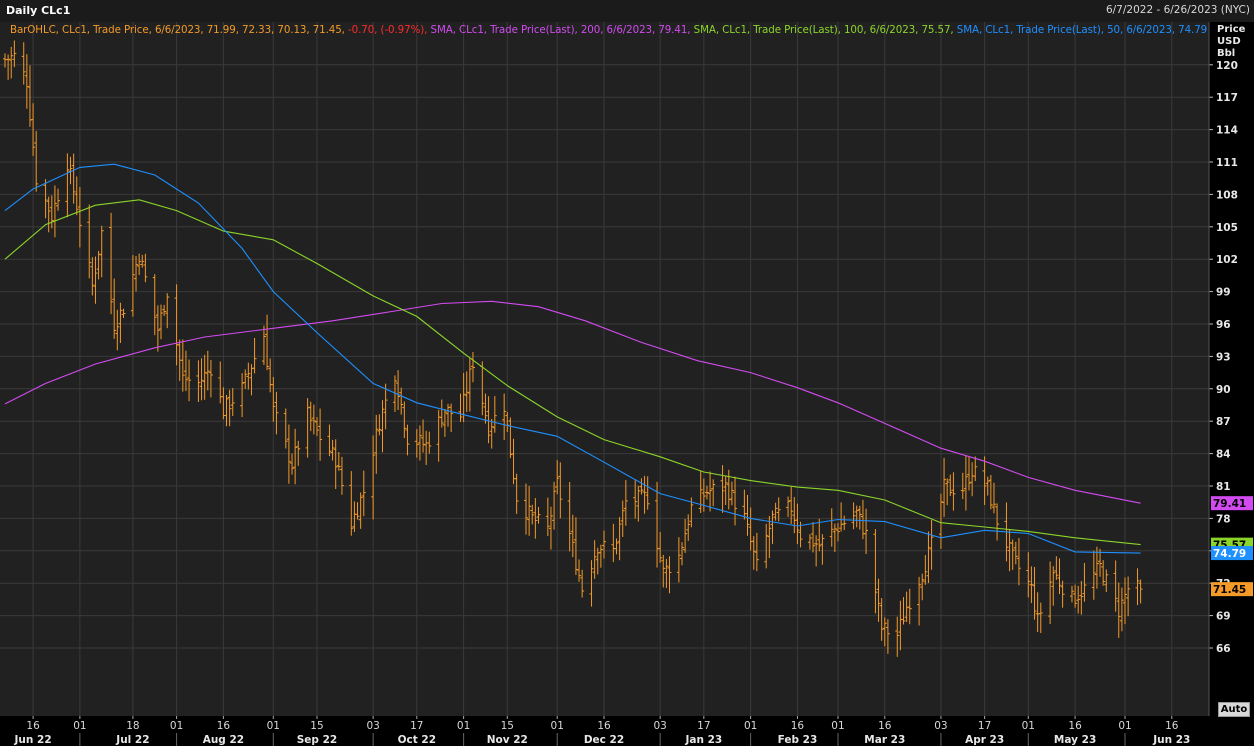  I want to click on chart-title: Daily CLc1, so click(38, 10).